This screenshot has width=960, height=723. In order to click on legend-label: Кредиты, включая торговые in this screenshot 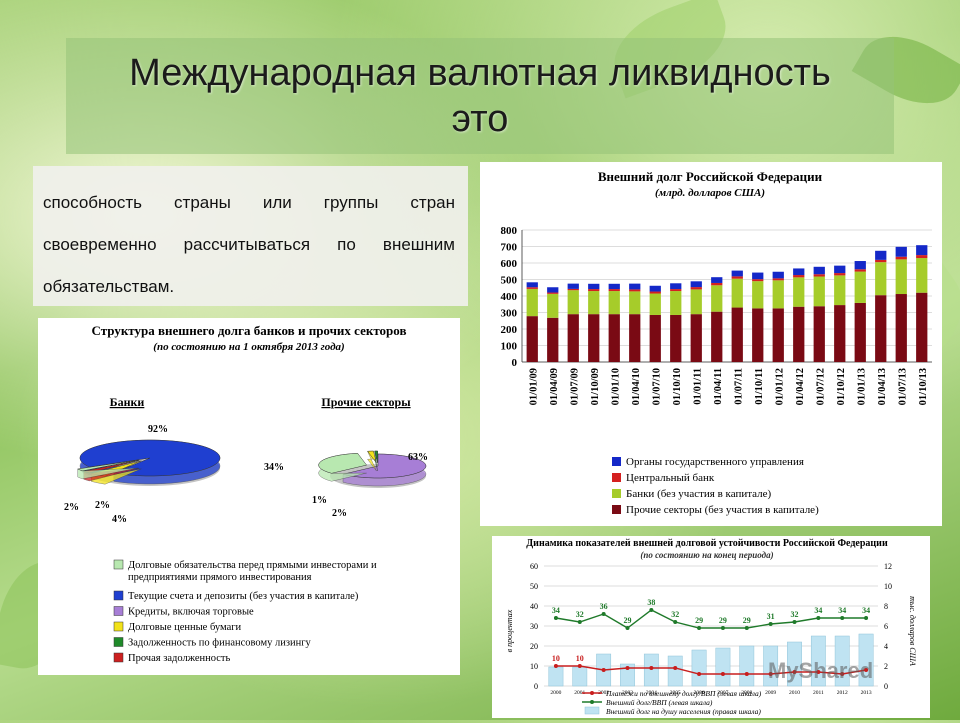, I will do `click(191, 612)`.